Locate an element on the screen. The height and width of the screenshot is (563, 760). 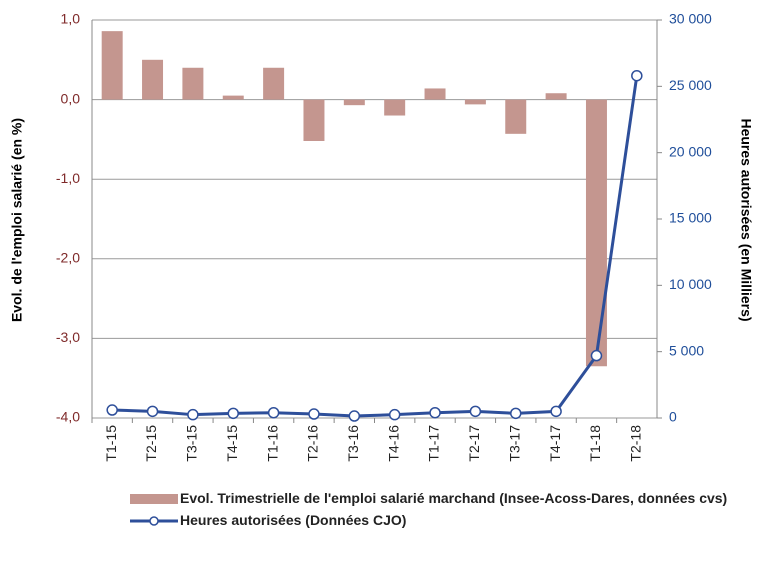
swatch-marker is located at coordinates (154, 521).